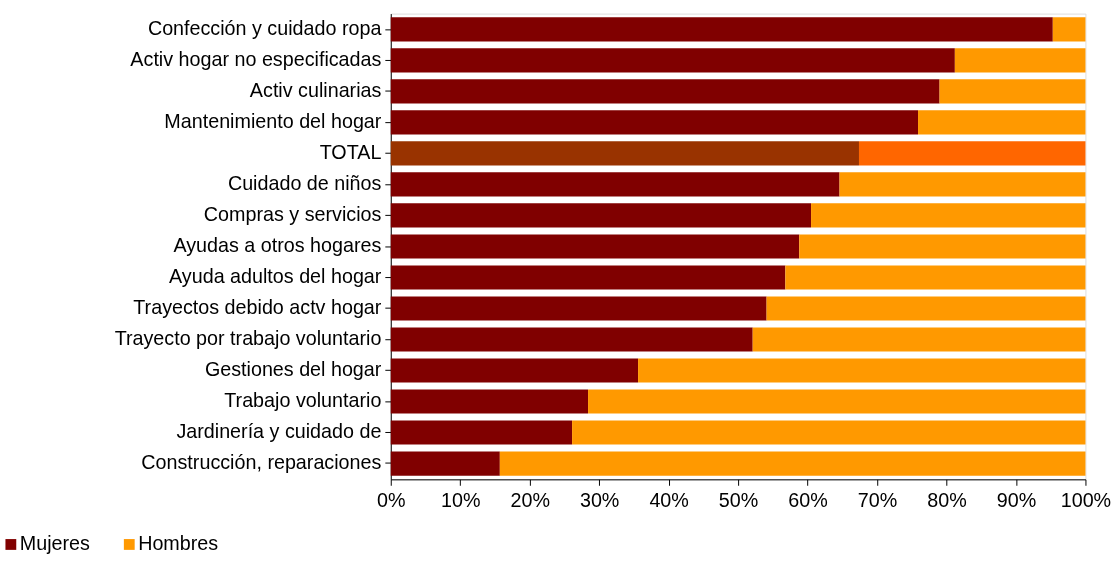 The width and height of the screenshot is (1119, 570). I want to click on y-tick-label: Ayuda adultos del hogar, so click(275, 276).